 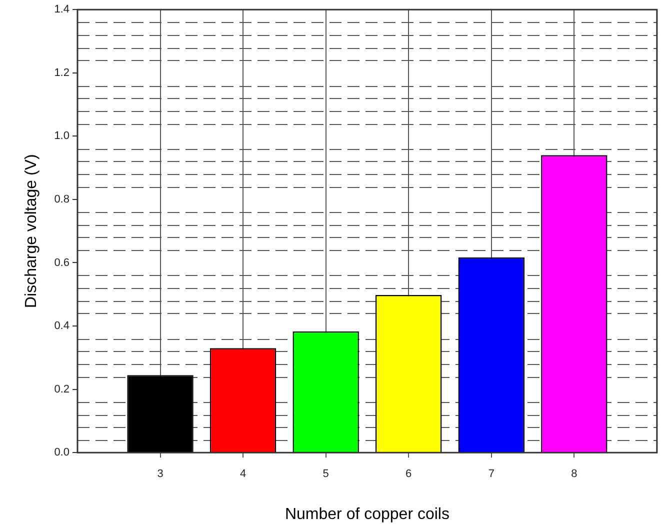 What do you see at coordinates (367, 514) in the screenshot?
I see `x-axis-title: Number of copper coils` at bounding box center [367, 514].